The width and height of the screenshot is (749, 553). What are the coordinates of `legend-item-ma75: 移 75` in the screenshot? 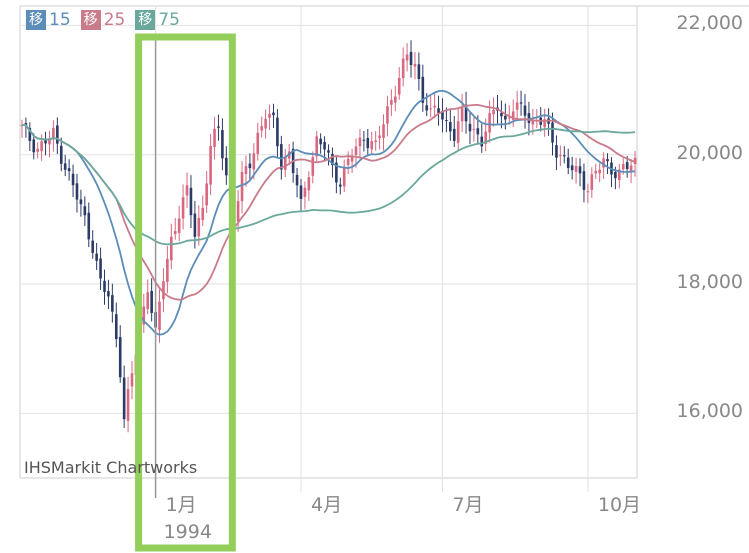 It's located at (157, 20).